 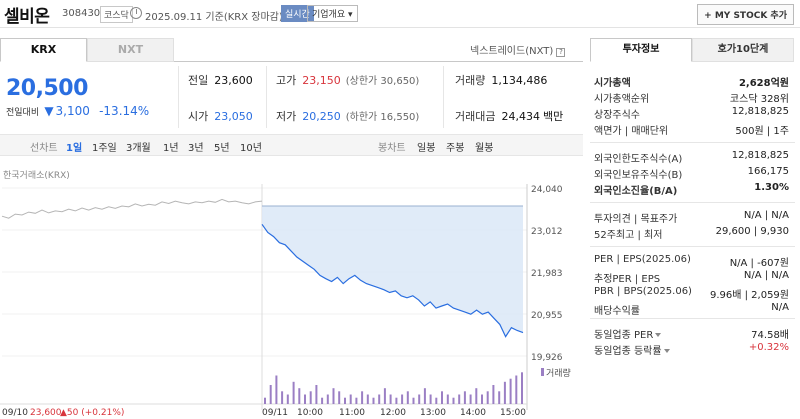 What do you see at coordinates (222, 148) in the screenshot?
I see `period-5y: 5년` at bounding box center [222, 148].